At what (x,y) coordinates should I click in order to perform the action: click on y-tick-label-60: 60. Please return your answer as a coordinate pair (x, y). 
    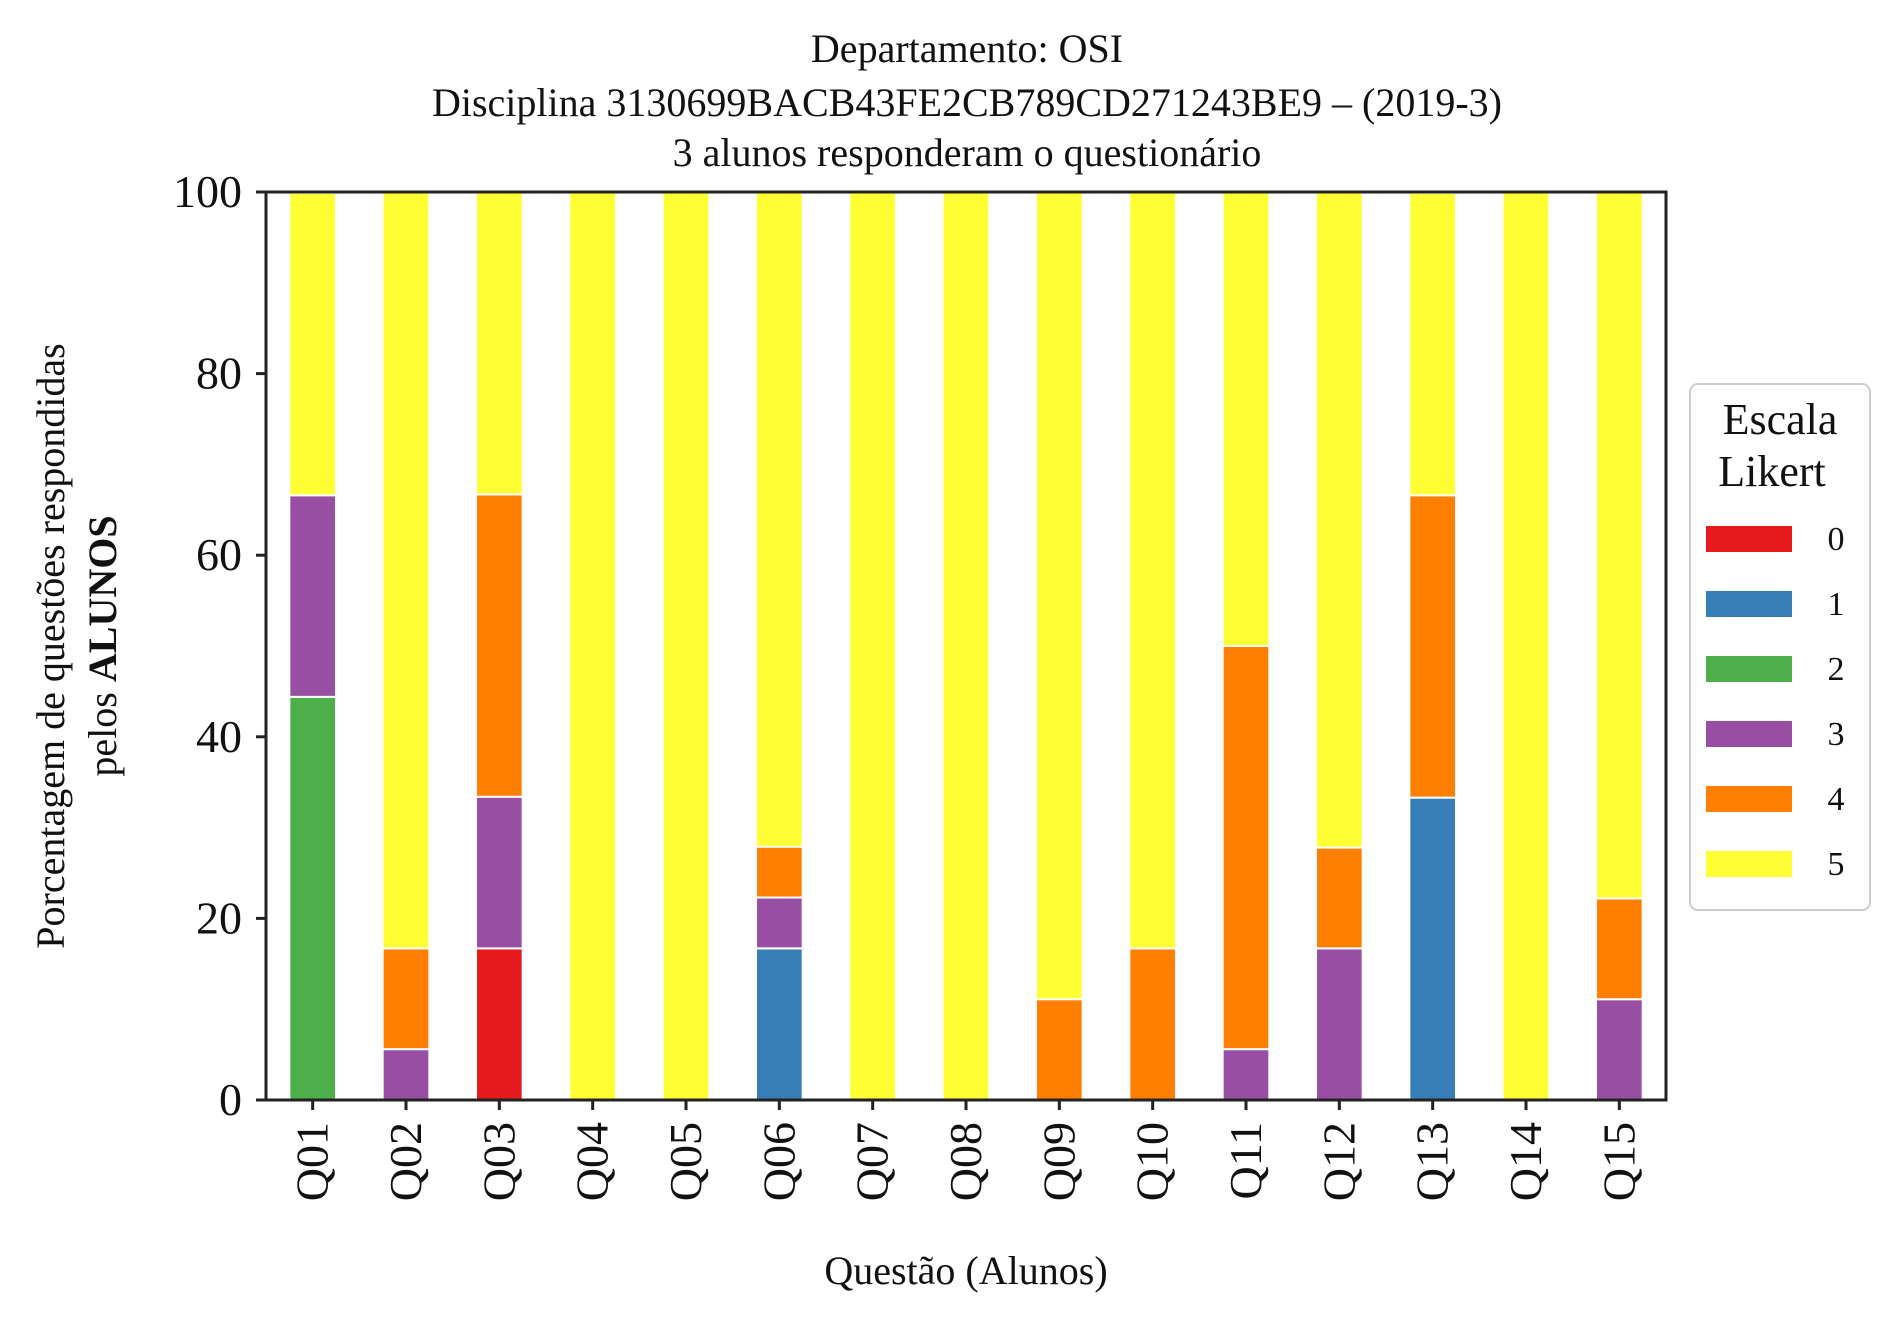
    Looking at the image, I should click on (219, 554).